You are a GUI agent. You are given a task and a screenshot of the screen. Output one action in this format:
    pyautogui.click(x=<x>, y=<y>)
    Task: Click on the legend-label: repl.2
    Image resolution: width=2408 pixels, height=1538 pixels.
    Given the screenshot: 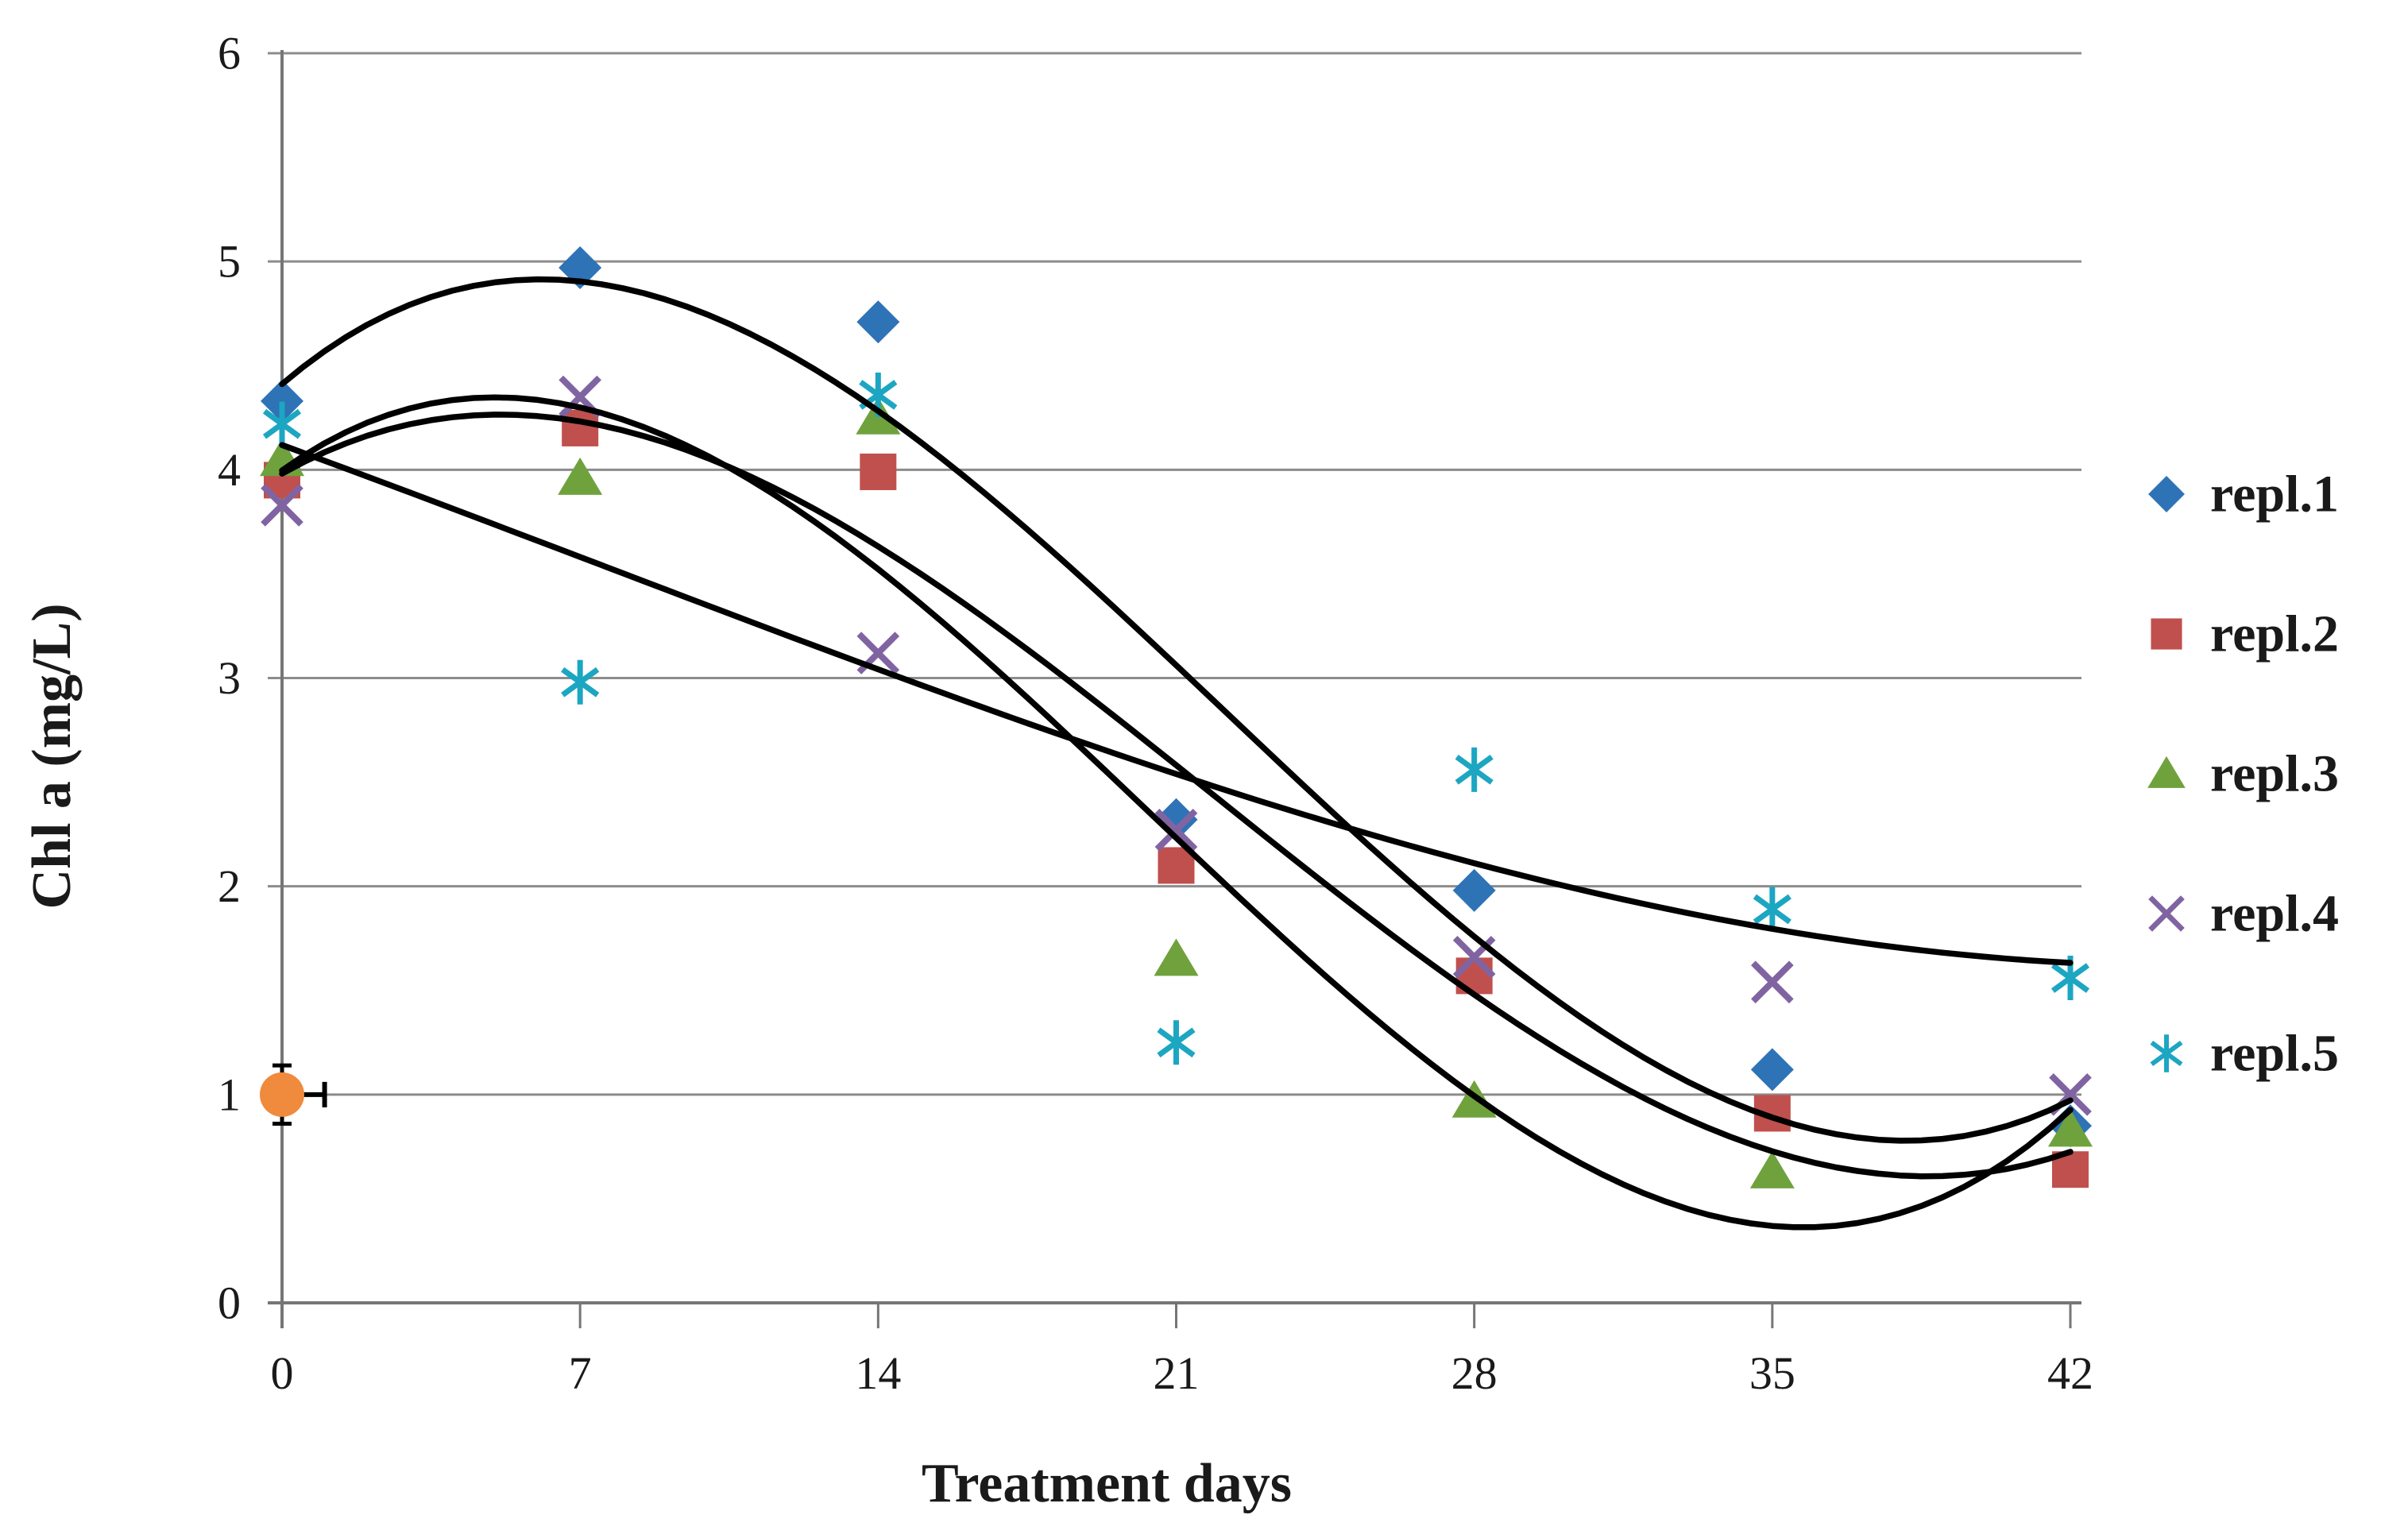 What is the action you would take?
    pyautogui.click(x=2274, y=634)
    